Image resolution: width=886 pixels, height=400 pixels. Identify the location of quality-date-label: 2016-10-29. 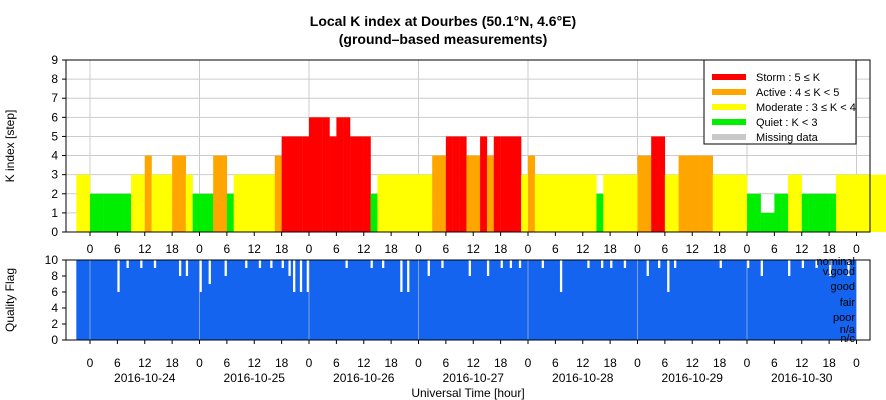
(693, 378).